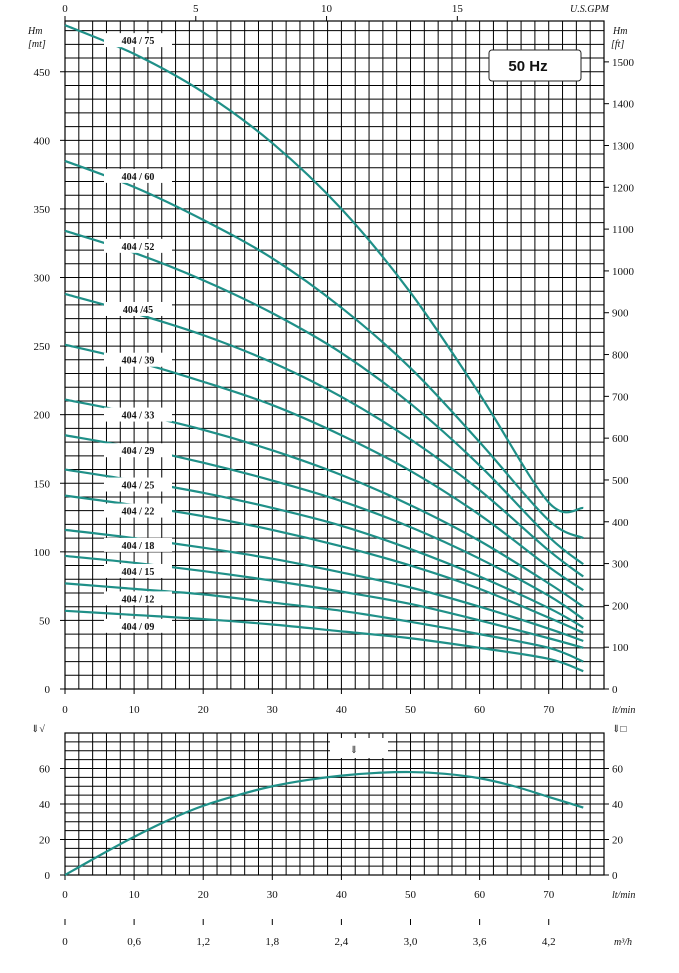  I want to click on y-tick-label-right: 60, so click(618, 770).